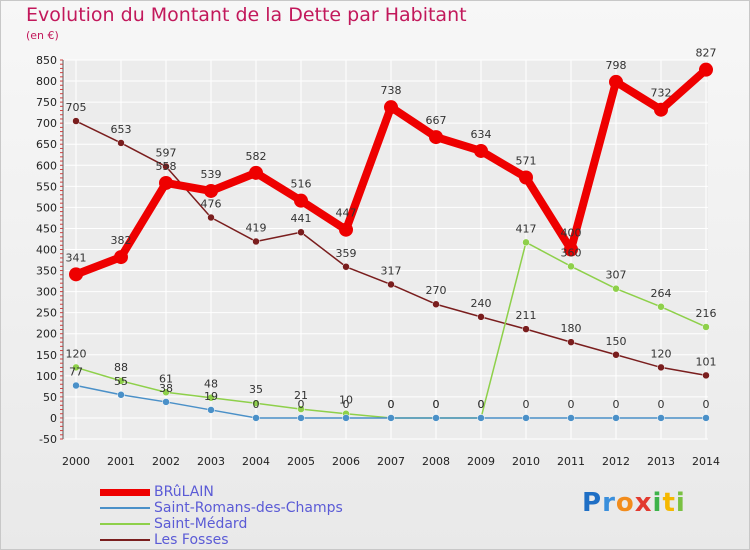  I want to click on y-tick-label: 300, so click(46, 292).